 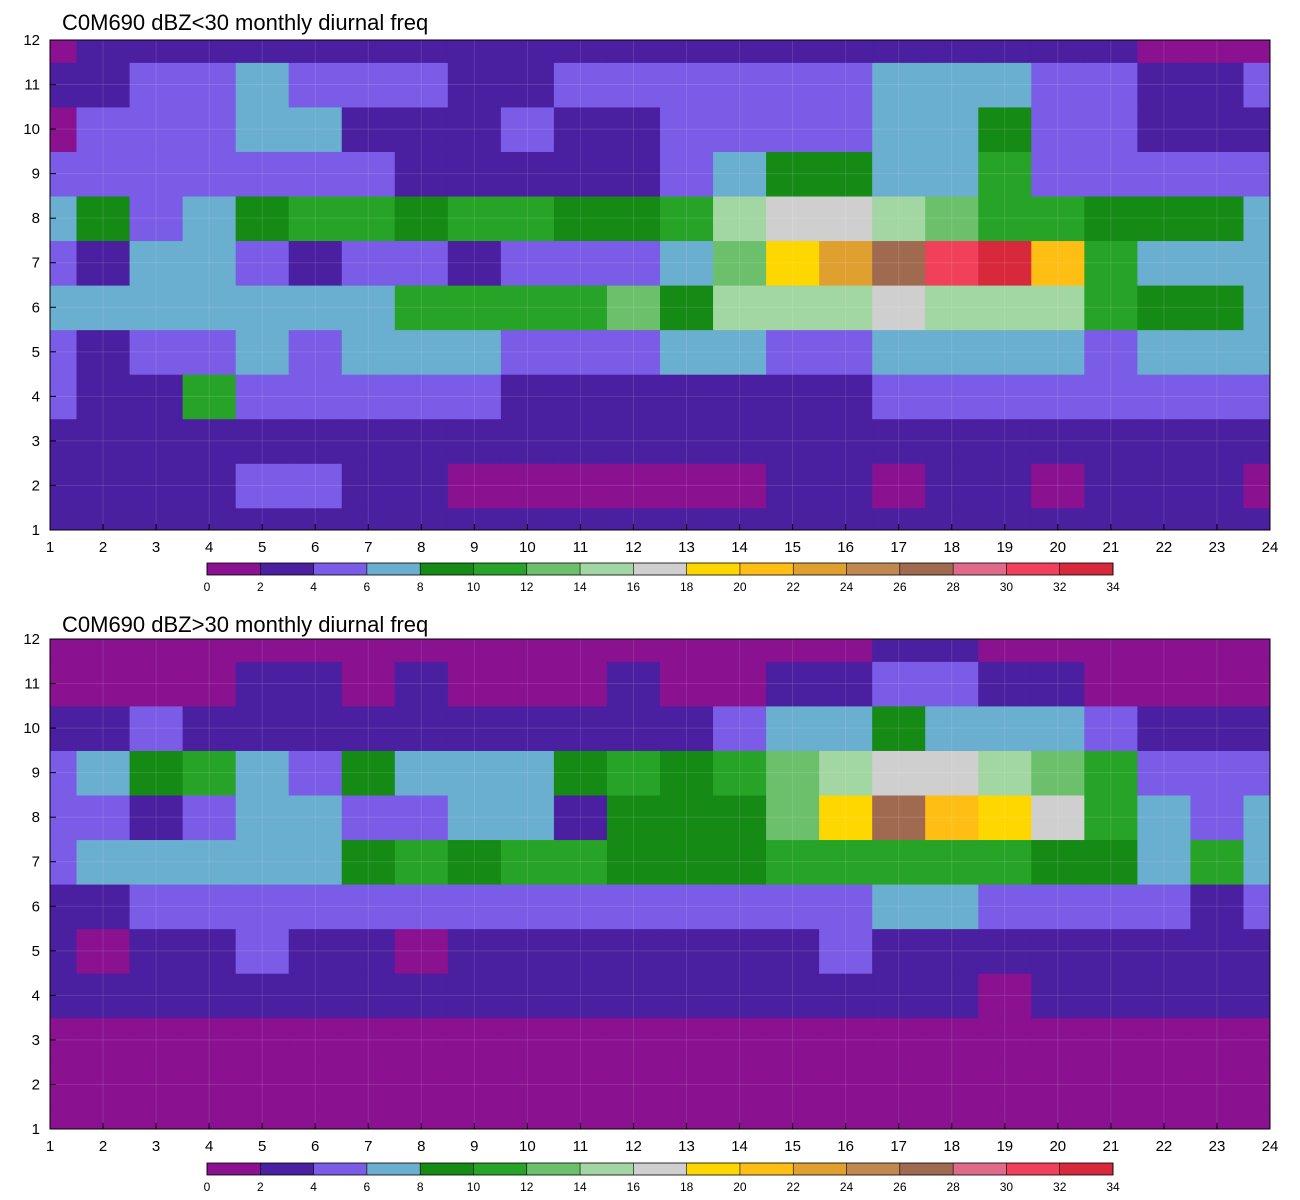 What do you see at coordinates (1111, 547) in the screenshot?
I see `x-tick-label: 21` at bounding box center [1111, 547].